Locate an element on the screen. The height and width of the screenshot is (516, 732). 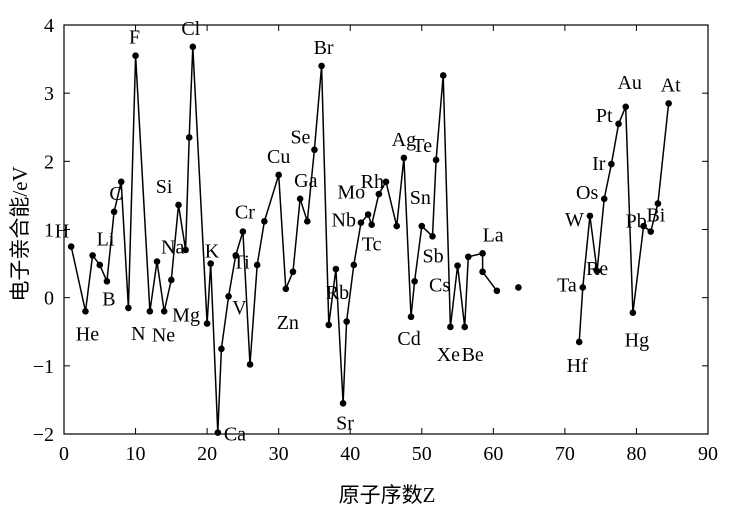
y-tick-label: 0 is located at coordinates (49, 299).